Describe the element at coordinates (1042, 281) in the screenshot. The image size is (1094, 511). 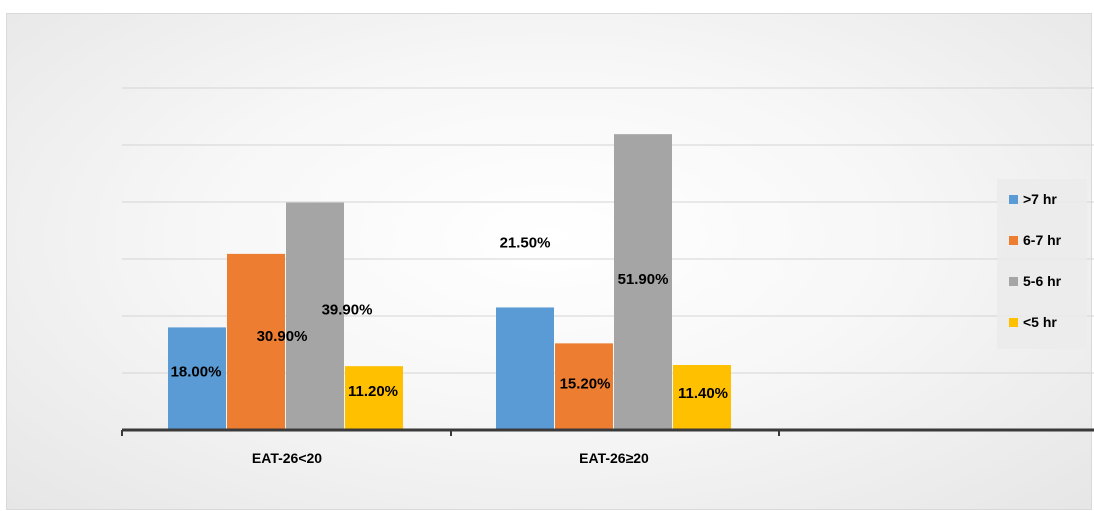
I see `legend-label: 5-6 hr` at that location.